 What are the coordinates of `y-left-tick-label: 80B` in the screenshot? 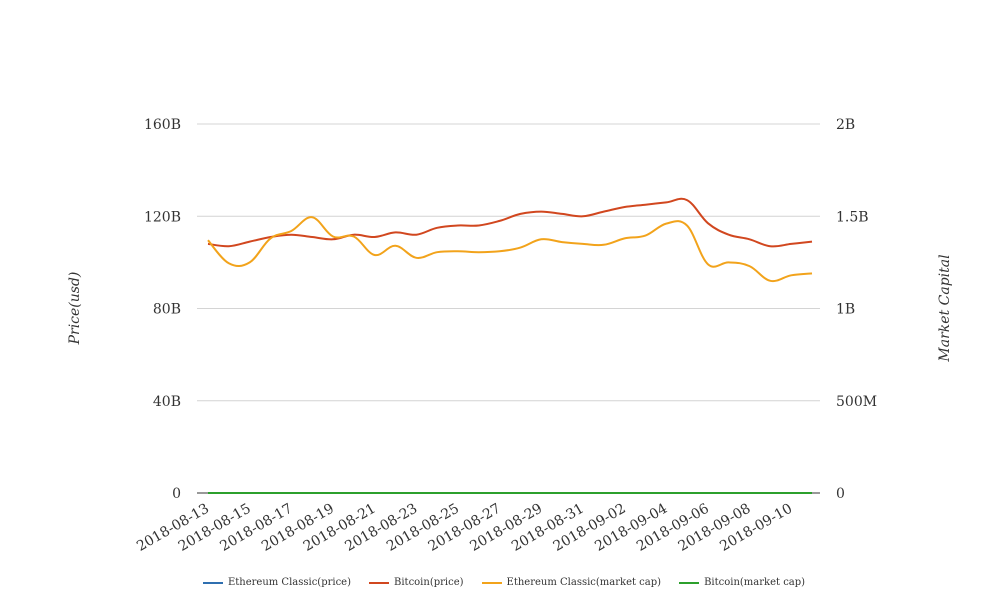 It's located at (167, 310).